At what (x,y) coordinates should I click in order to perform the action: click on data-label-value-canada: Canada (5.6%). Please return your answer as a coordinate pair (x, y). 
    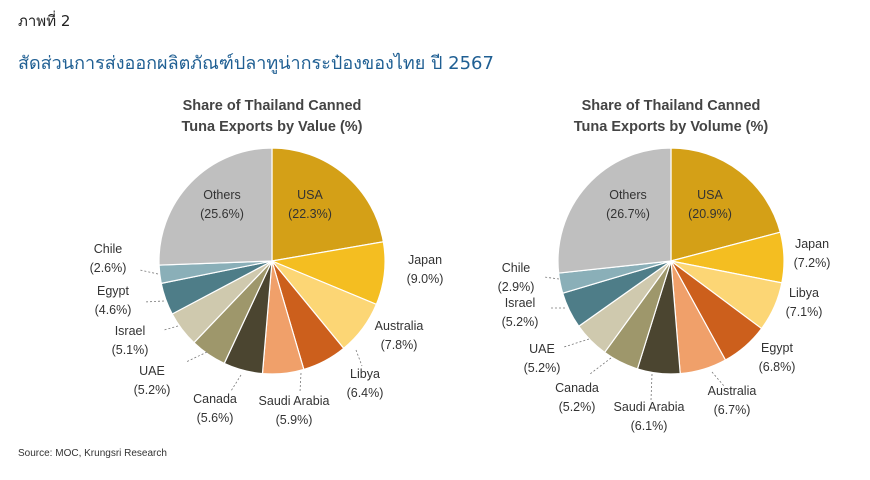
    Looking at the image, I should click on (215, 408).